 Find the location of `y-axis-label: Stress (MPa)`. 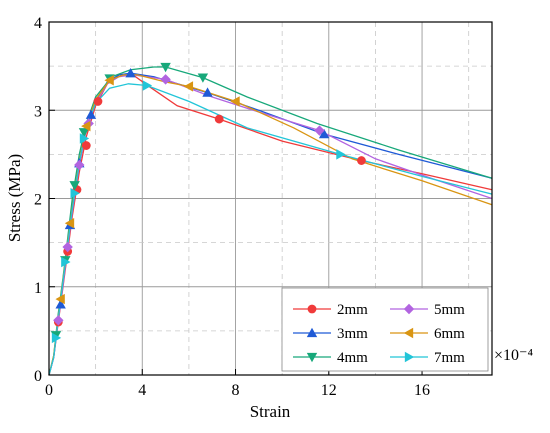

y-axis-label: Stress (MPa) is located at coordinates (14, 198).